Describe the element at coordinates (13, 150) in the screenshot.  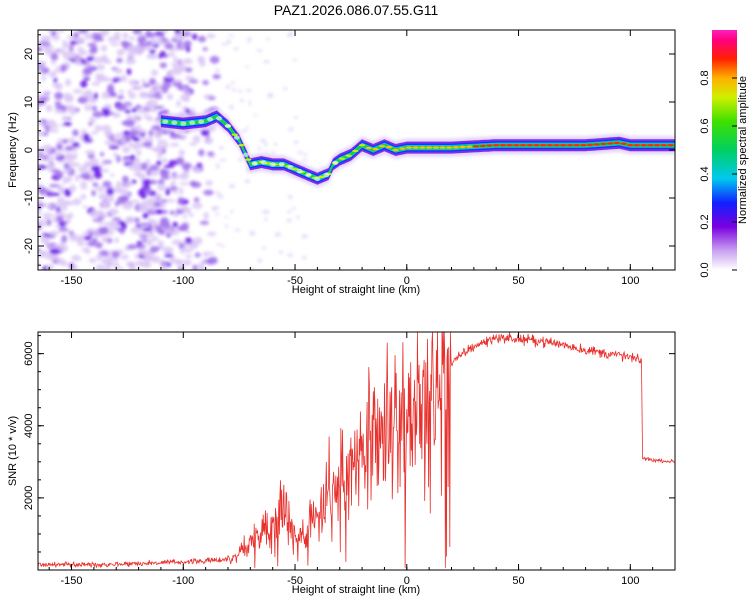
I see `spectrogram-y-axis-title: Frequency (Hz)` at that location.